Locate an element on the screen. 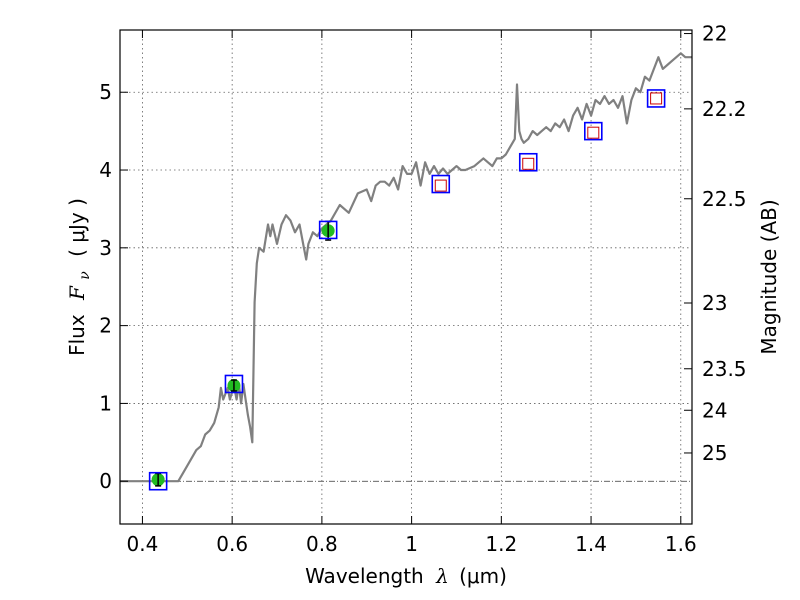 This screenshot has width=800, height=600. y-tick-label: 0 is located at coordinates (105, 481).